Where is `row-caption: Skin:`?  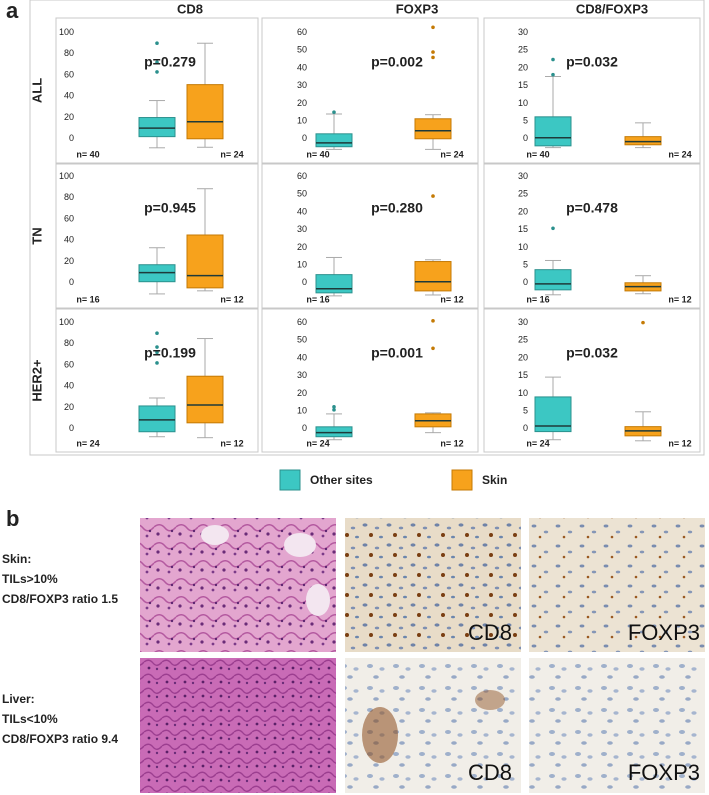
row-caption: Skin: is located at coordinates (16, 559).